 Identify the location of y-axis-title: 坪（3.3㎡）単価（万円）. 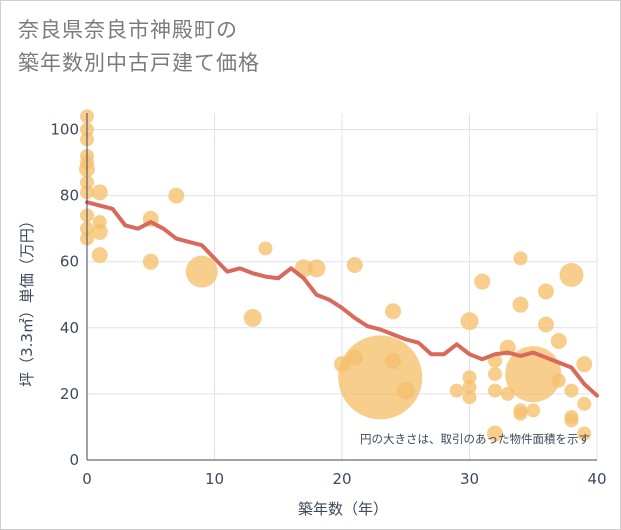
(27, 300).